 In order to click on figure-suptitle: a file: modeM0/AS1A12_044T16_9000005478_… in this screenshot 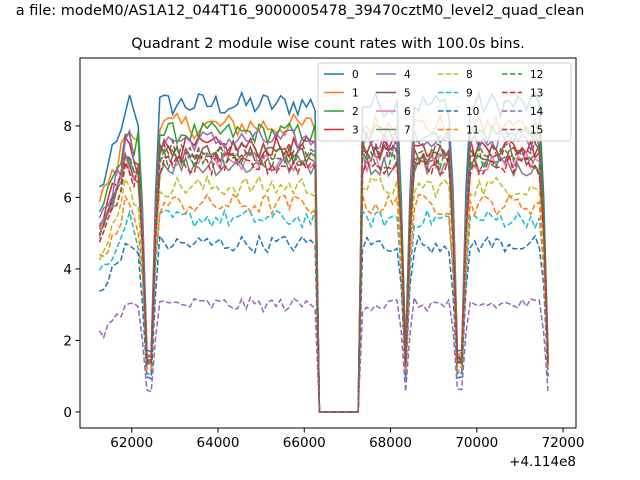, I will do `click(300, 11)`.